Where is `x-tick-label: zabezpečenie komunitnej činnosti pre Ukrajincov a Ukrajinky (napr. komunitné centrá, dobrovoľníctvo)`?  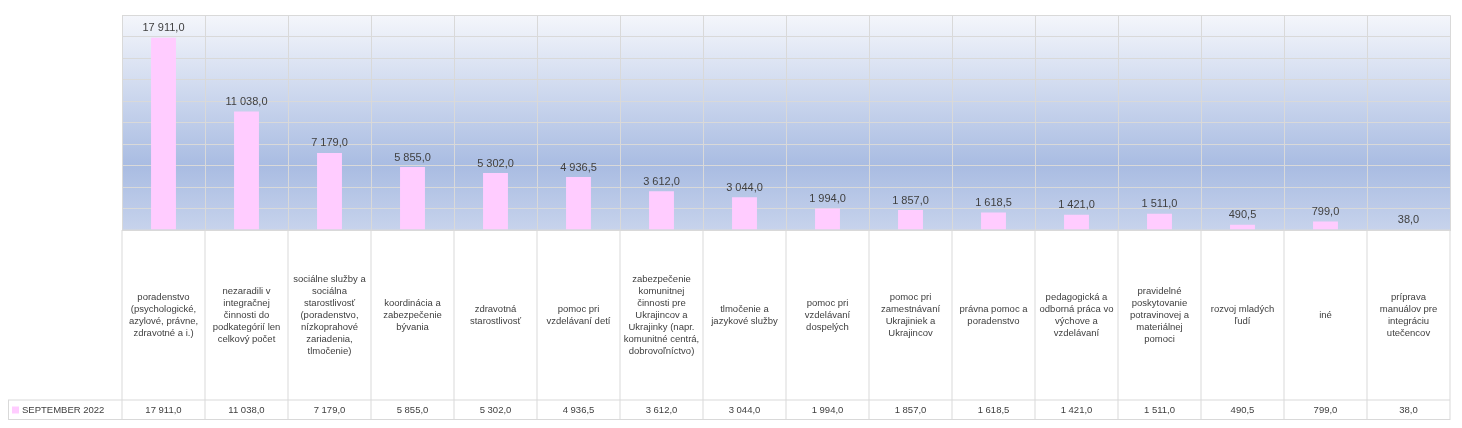
x-tick-label: zabezpečenie komunitnej činnosti pre Ukrajincov a Ukrajinky (napr. komunitné centrá, dobrovoľníctvo) is located at coordinates (661, 314).